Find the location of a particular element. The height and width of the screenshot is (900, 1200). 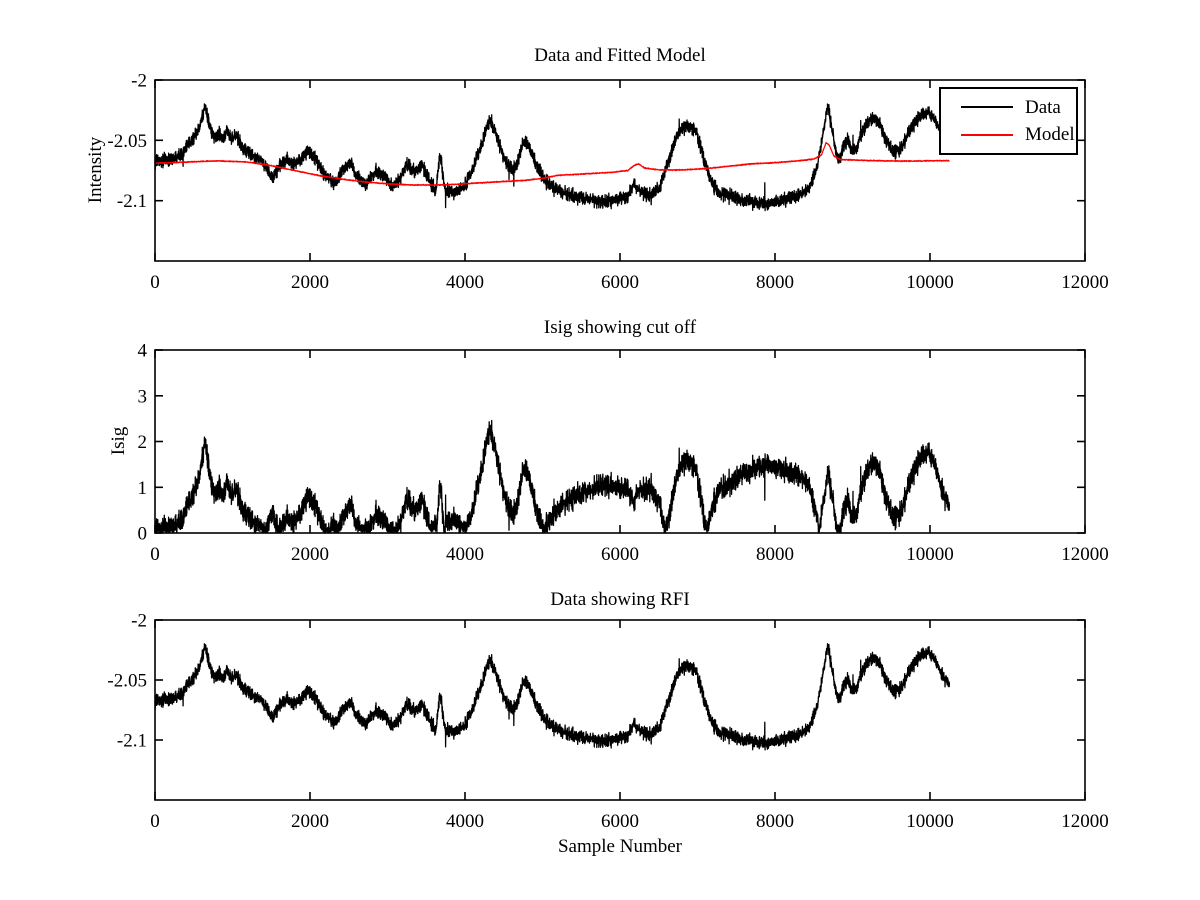

legend: Data Model is located at coordinates (1008, 121).